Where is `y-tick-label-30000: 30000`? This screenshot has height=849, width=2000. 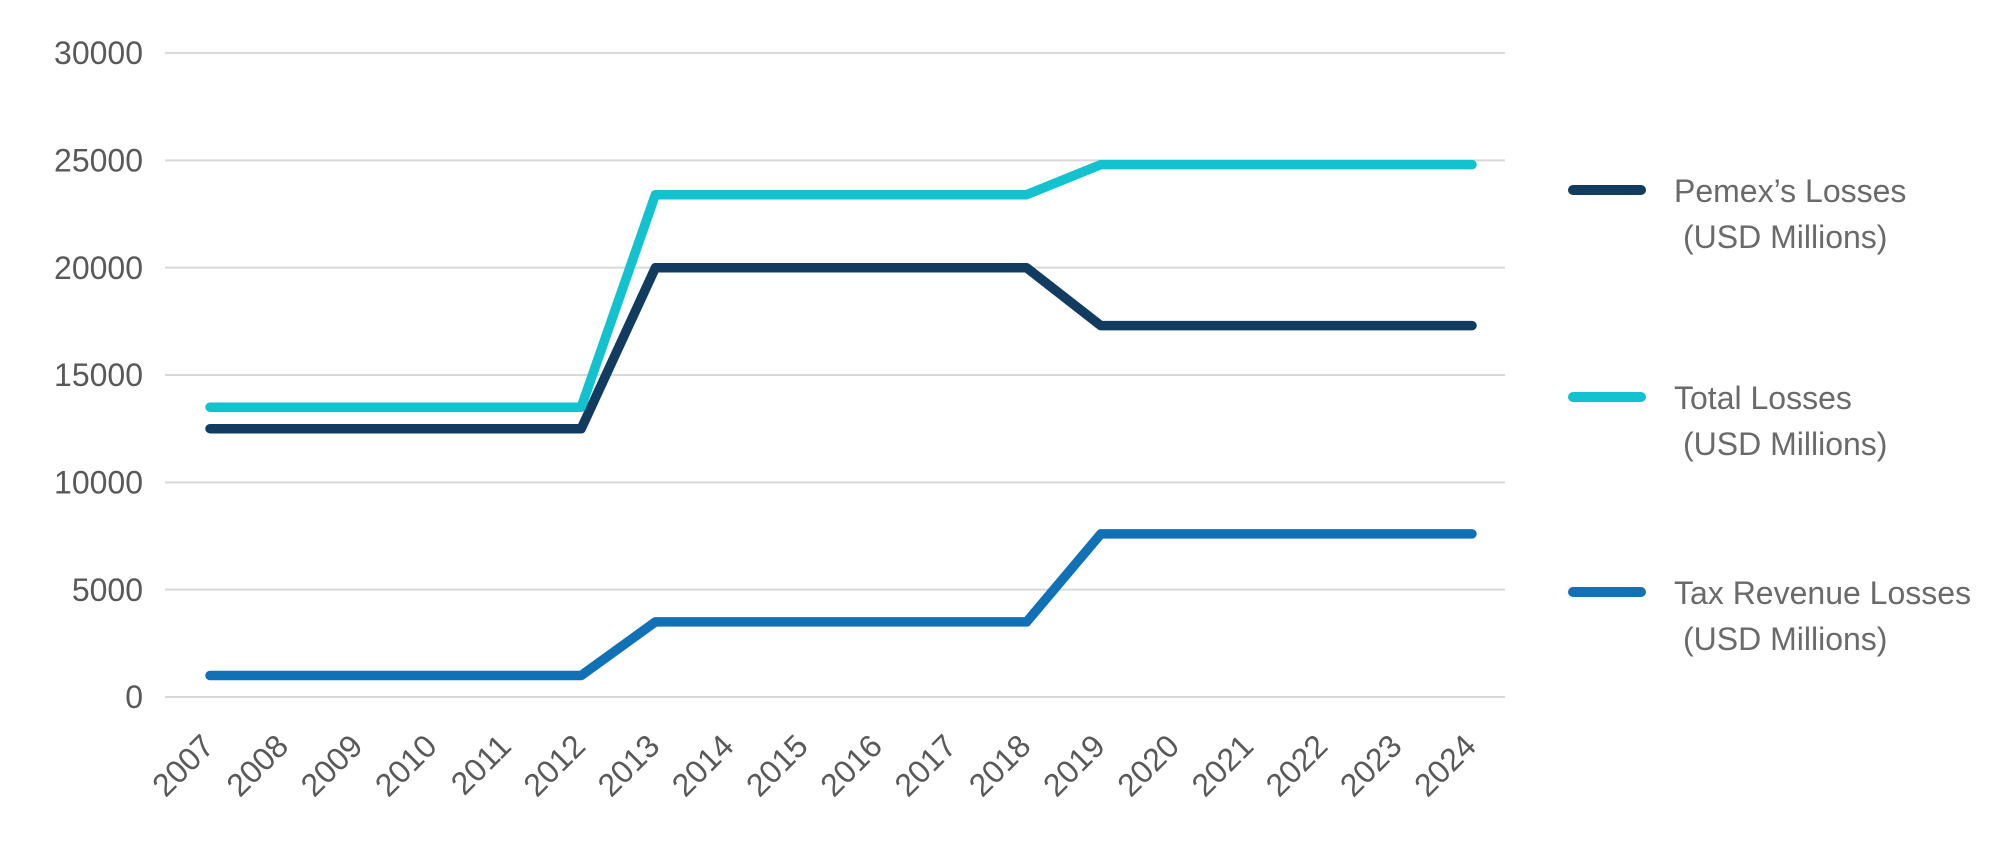 y-tick-label-30000: 30000 is located at coordinates (98, 53).